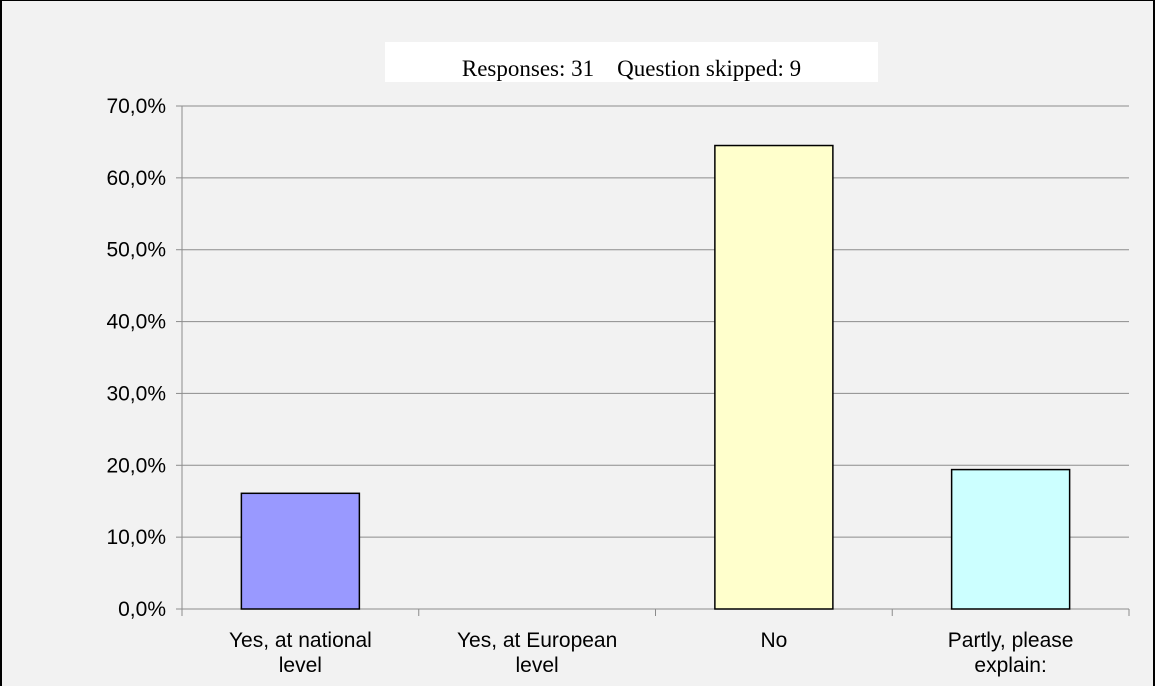 The image size is (1155, 687). I want to click on x-tick-label: Yes, at European level, so click(537, 653).